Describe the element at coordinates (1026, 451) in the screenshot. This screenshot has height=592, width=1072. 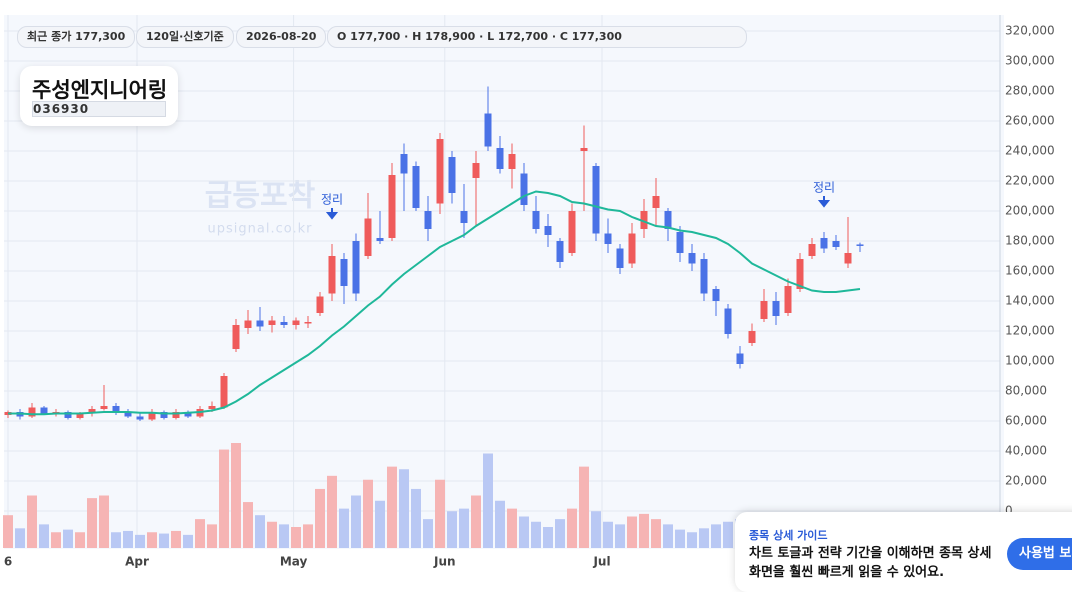
I see `y-tick-label: 40,000` at that location.